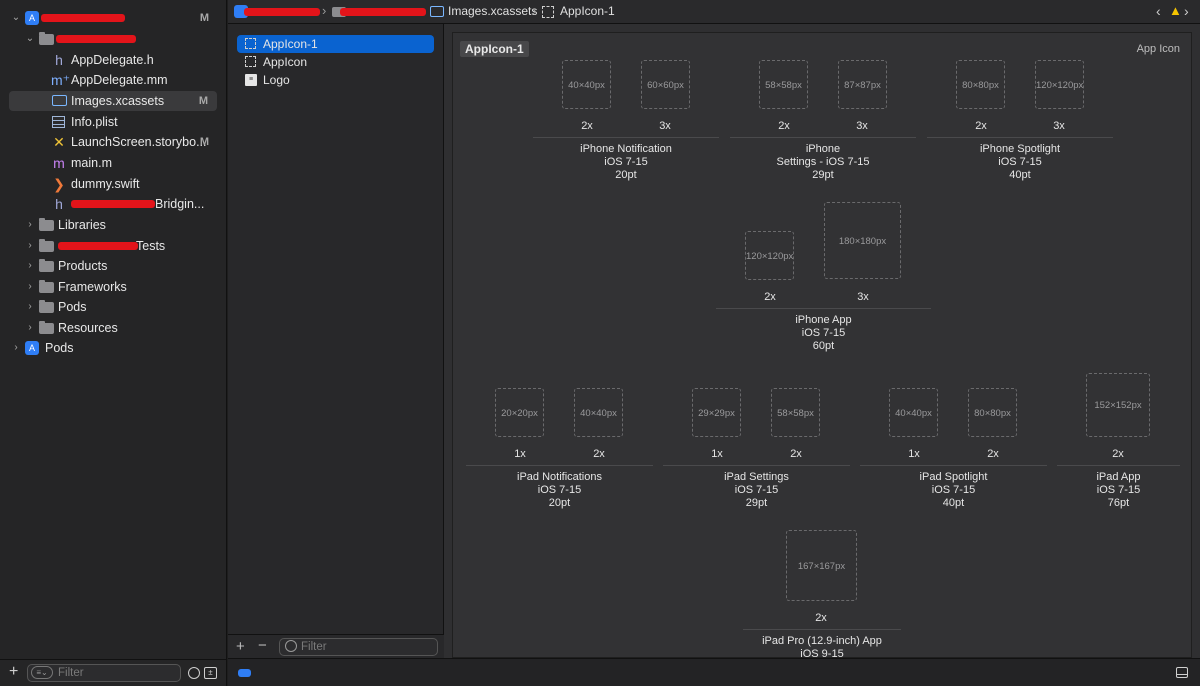  Describe the element at coordinates (285, 62) in the screenshot. I see `asset-label: AppIcon` at that location.